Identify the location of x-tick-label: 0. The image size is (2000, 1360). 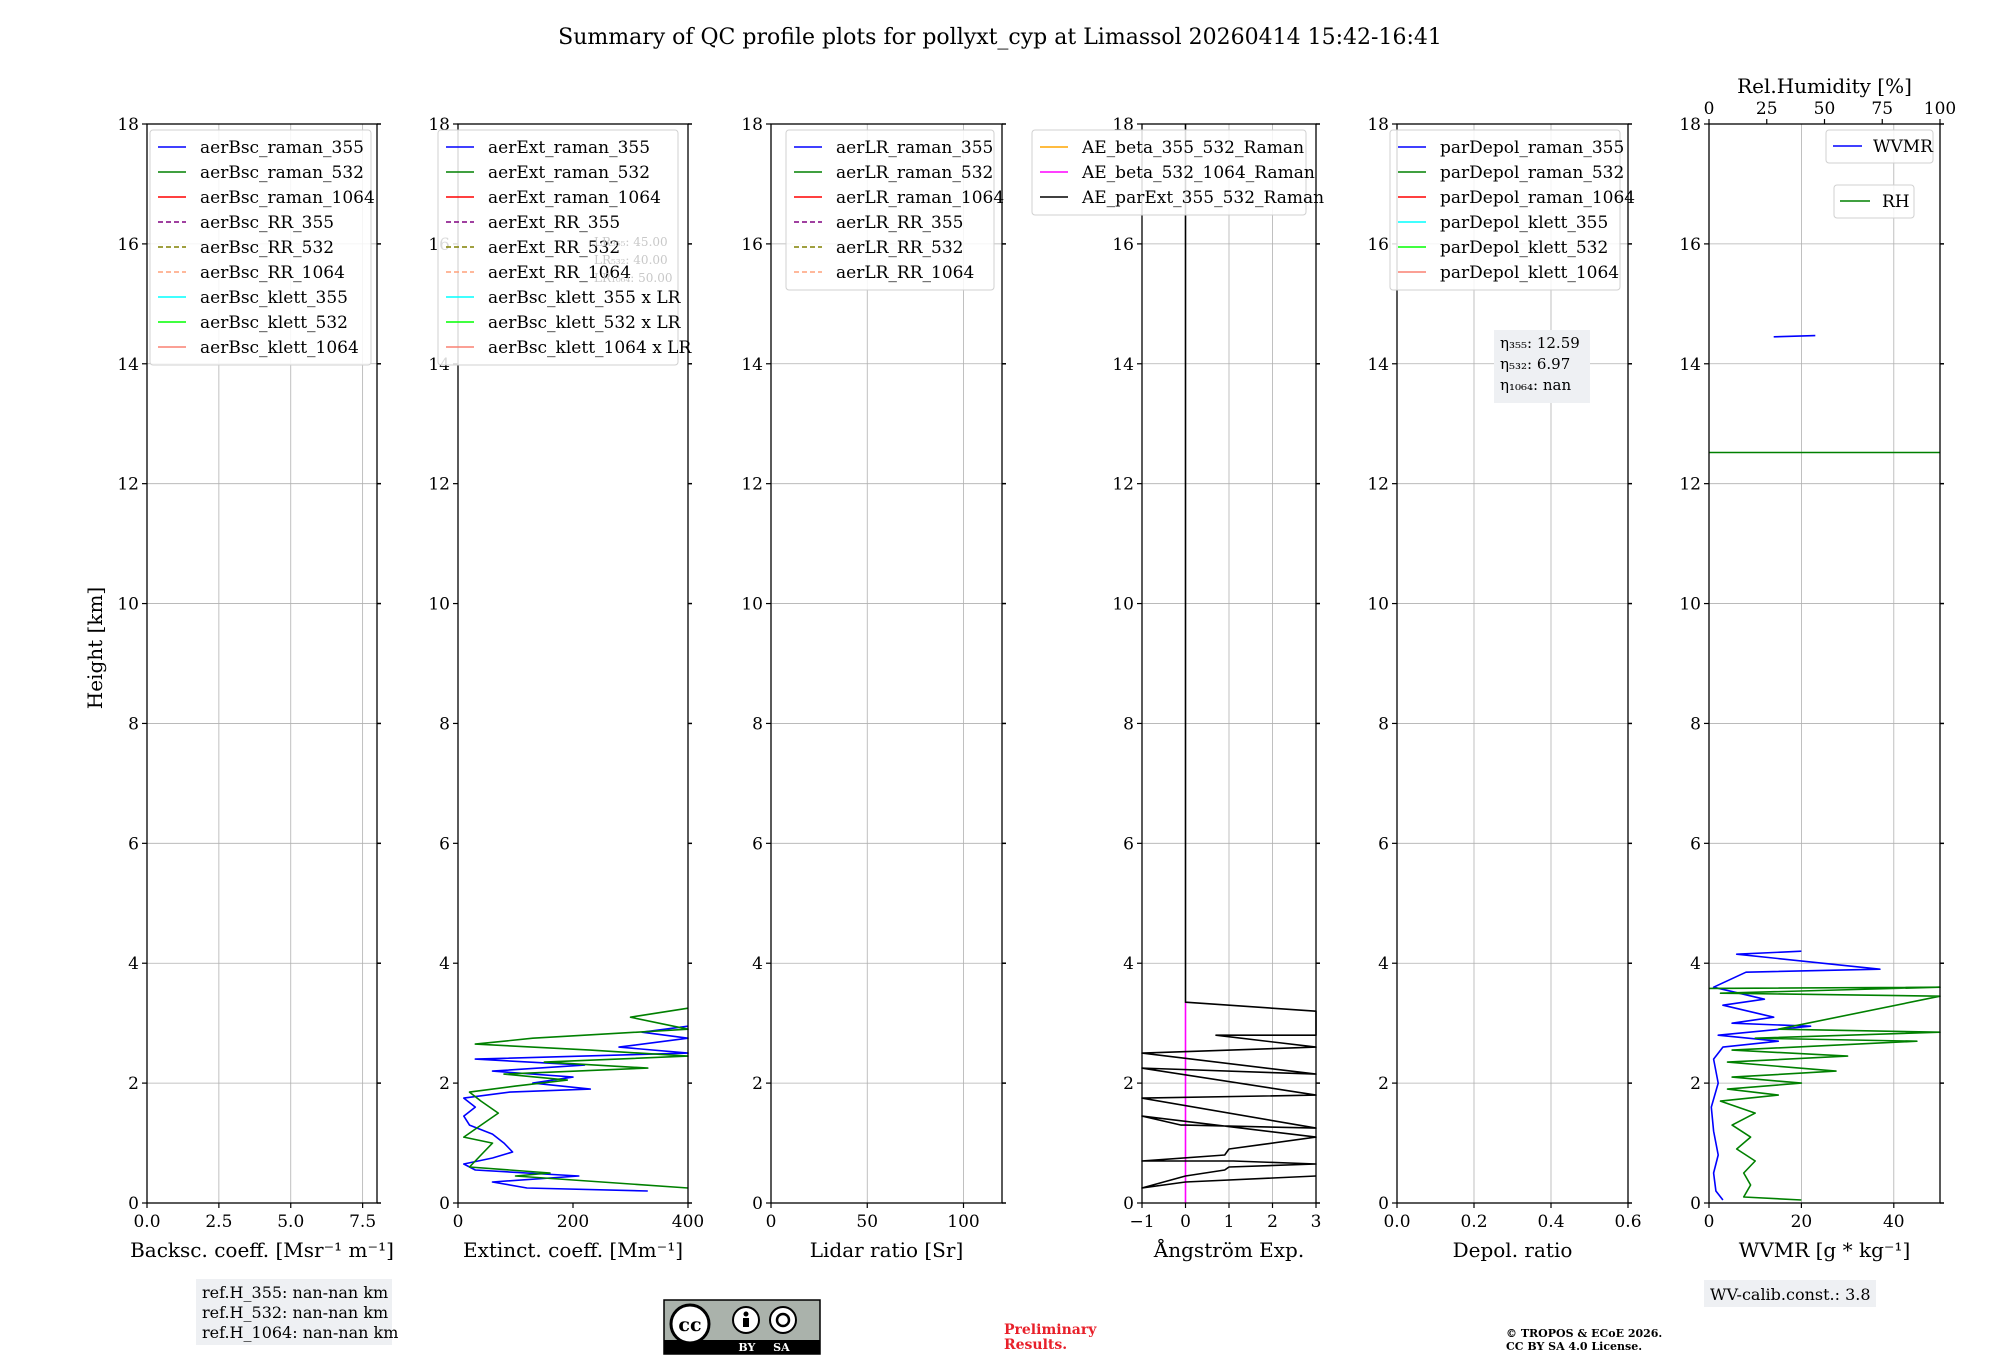
(458, 1222).